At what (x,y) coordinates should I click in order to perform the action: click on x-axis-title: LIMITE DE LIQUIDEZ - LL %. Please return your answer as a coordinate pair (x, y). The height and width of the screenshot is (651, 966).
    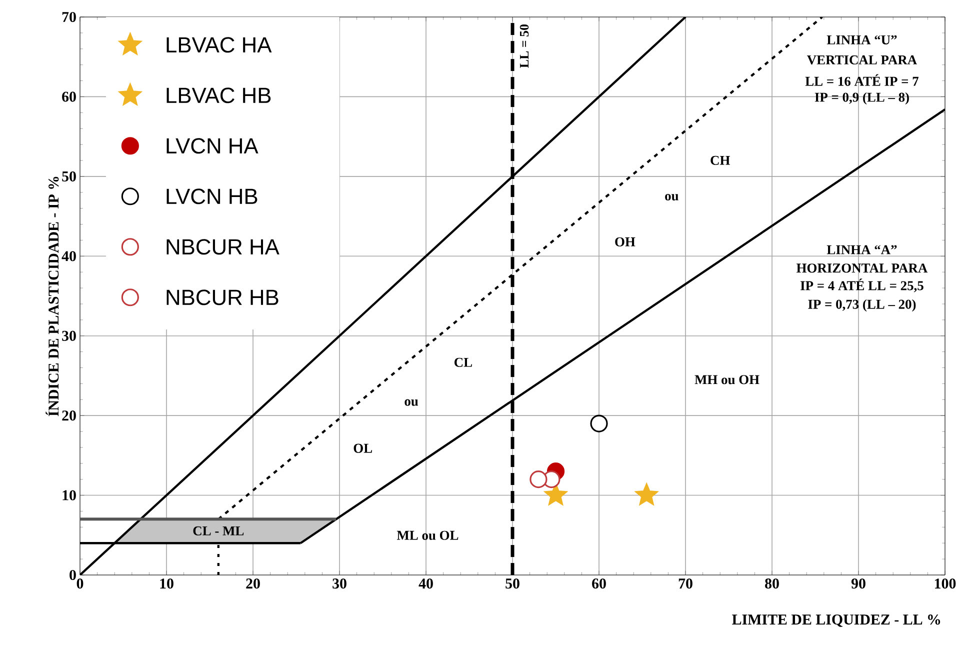
    Looking at the image, I should click on (836, 620).